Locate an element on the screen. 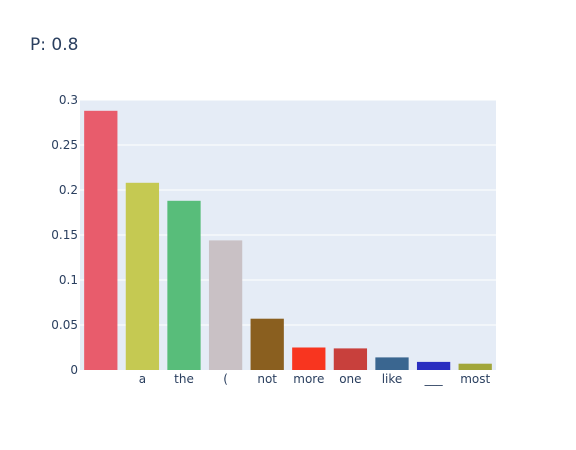 The image size is (576, 450). y-axis-ticks: 0 0.05 0.1 0.15 0.2 0.25 0.3 is located at coordinates (64, 235).